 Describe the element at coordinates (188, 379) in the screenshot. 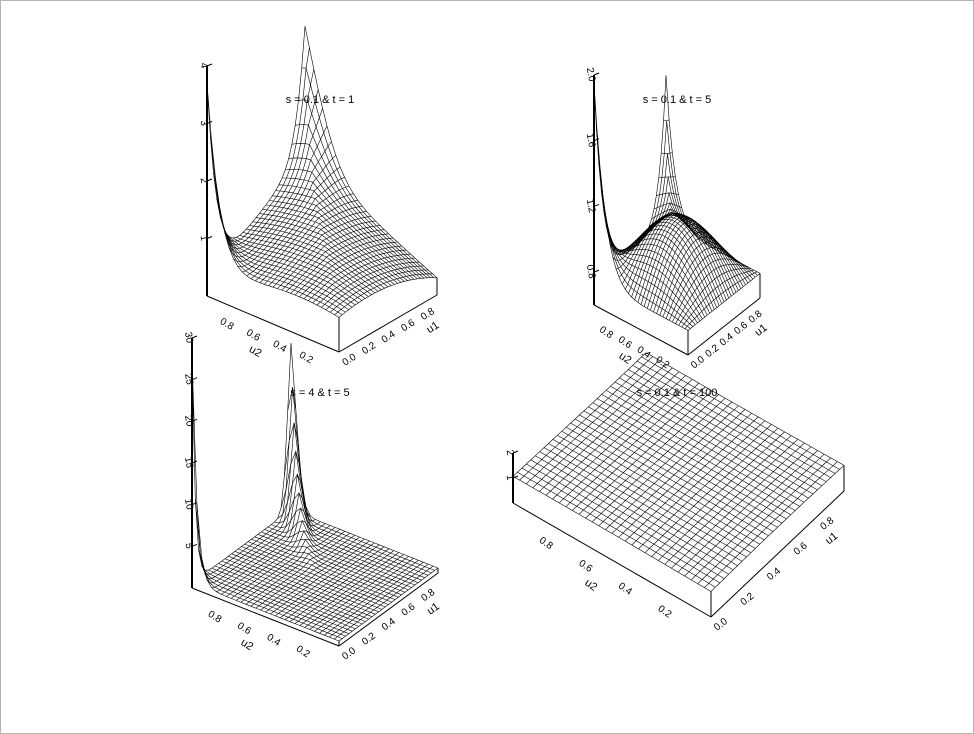

I see `z-tick-label: 25` at that location.